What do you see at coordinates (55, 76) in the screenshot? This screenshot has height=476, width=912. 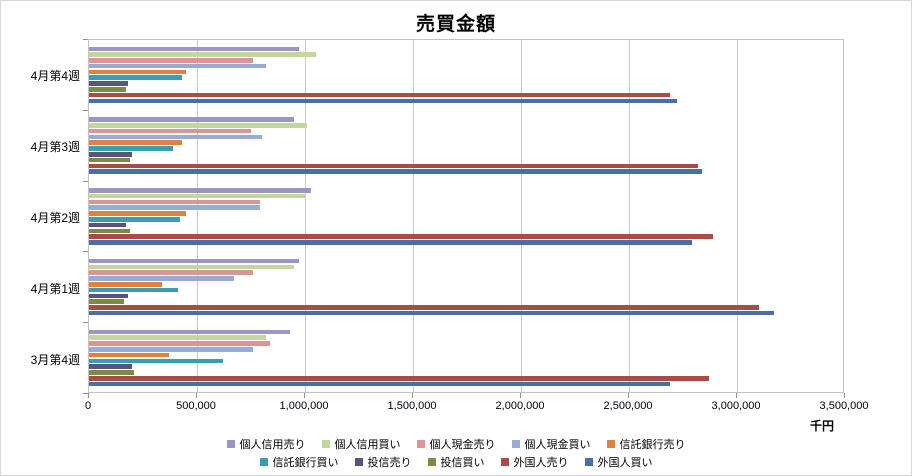 I see `y-axis-label: 4月第4週` at bounding box center [55, 76].